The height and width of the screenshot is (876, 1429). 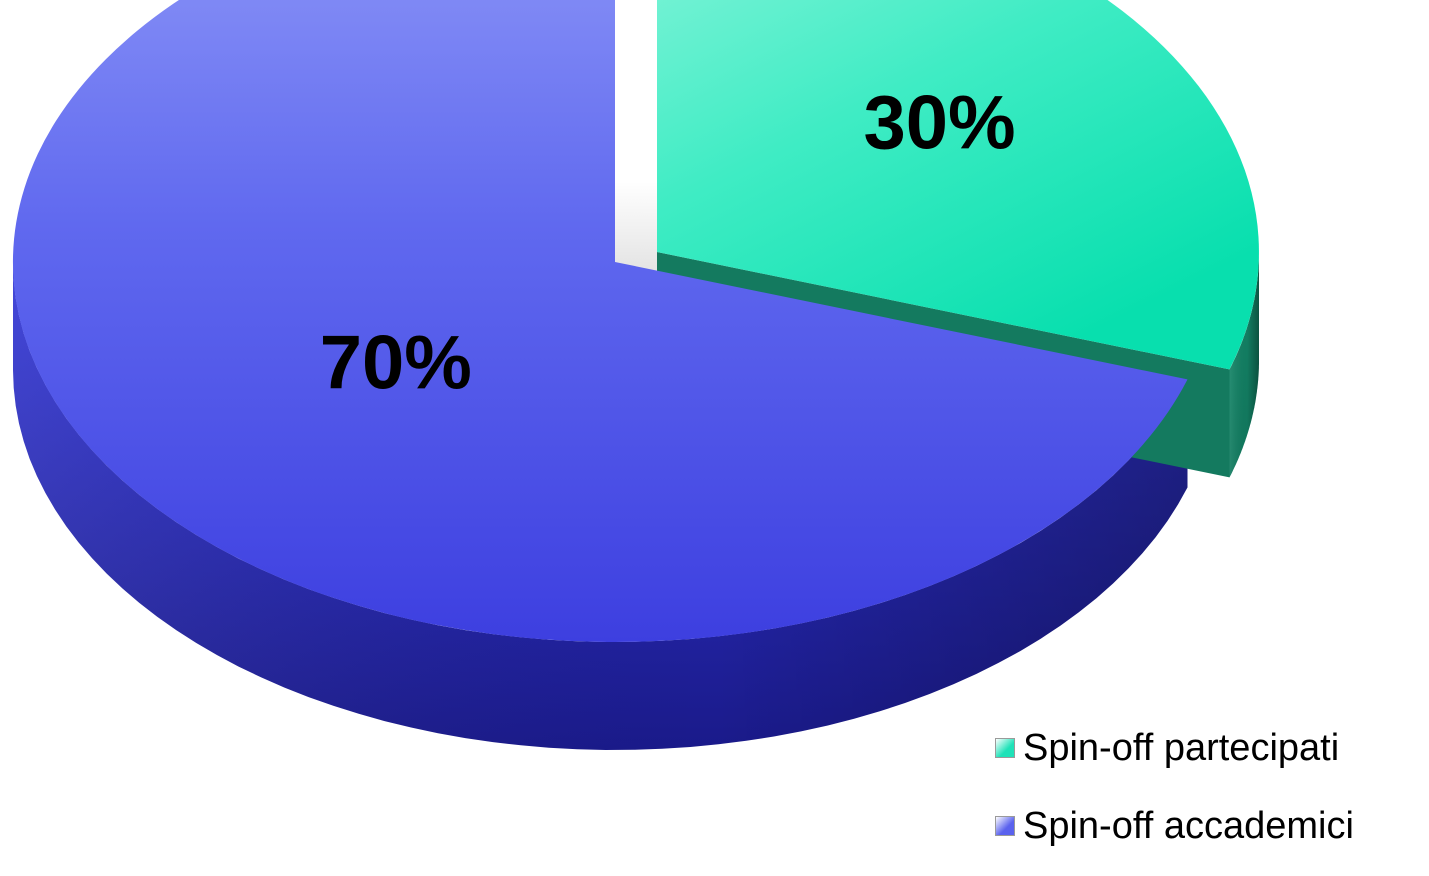 I want to click on legend-item-spin-off-partecipati: Spin-off partecipati, so click(x=1205, y=748).